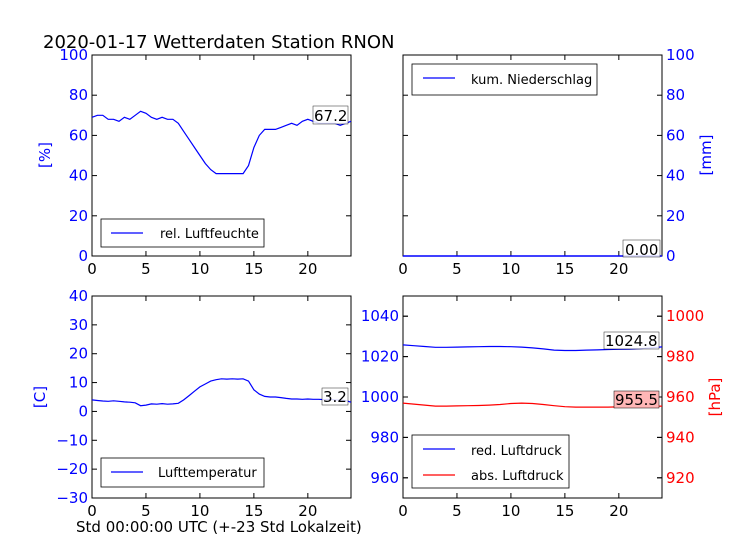 This screenshot has height=552, width=736. I want to click on humidity-annotation-text: 67.2, so click(330, 116).